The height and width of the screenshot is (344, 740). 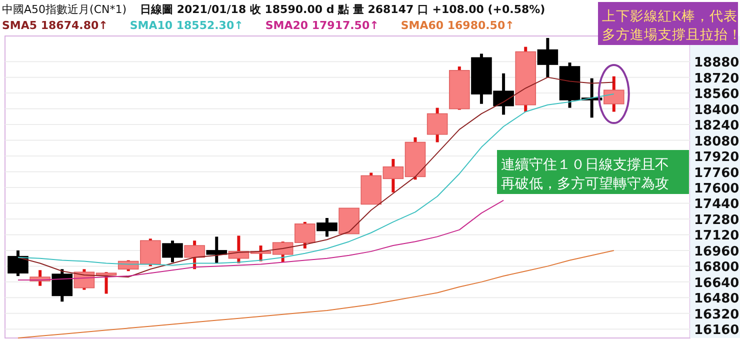 What do you see at coordinates (717, 252) in the screenshot?
I see `y-tick-label: 16960` at bounding box center [717, 252].